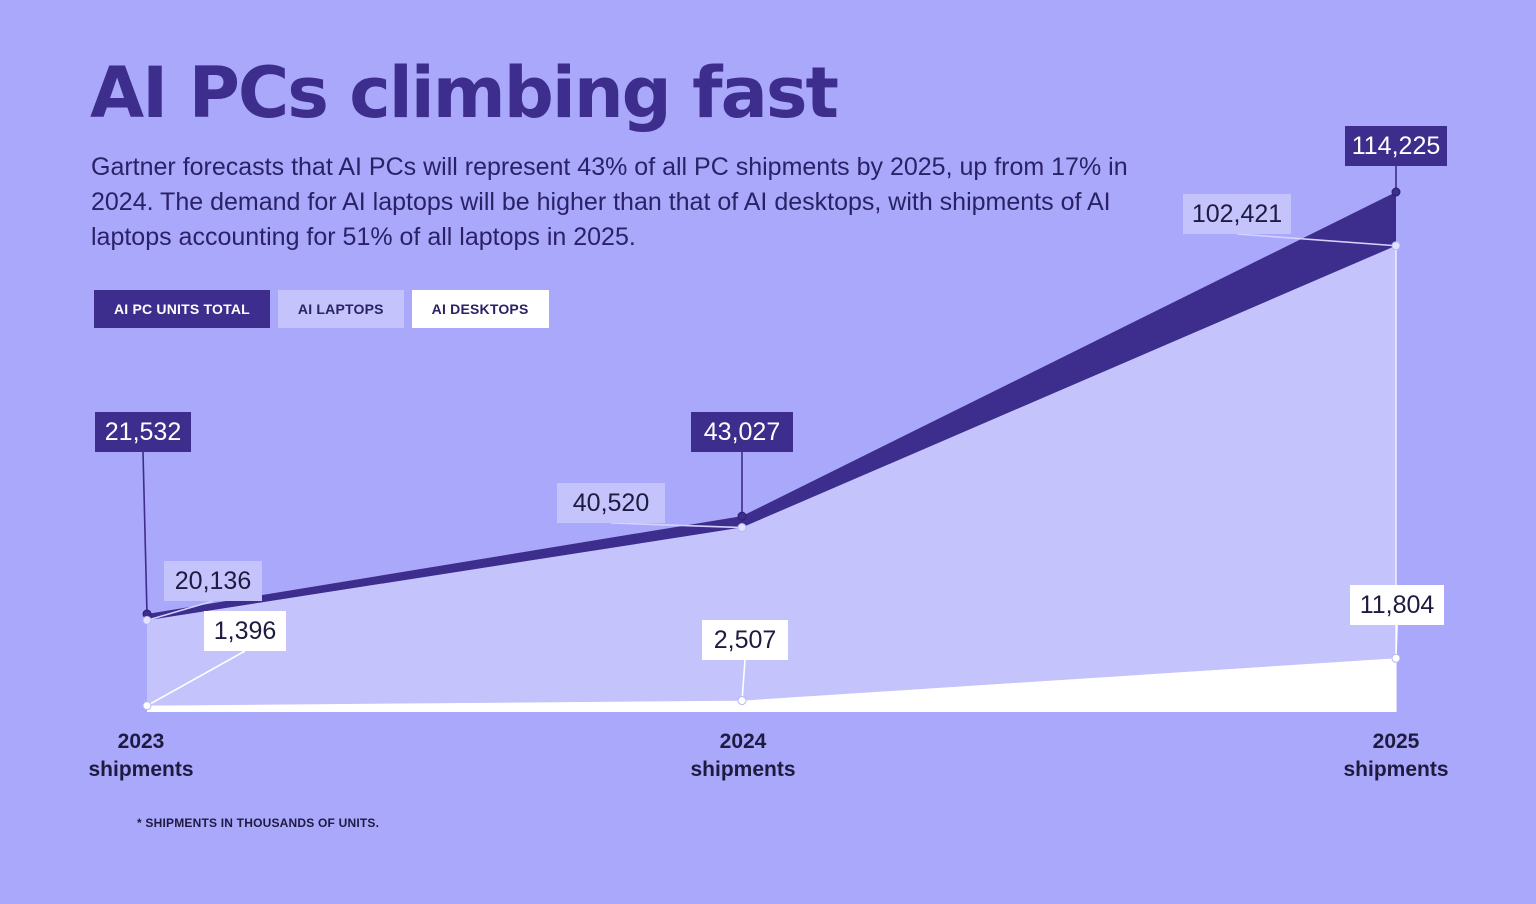  I want to click on data-label-desktops-2024: 2,507, so click(745, 640).